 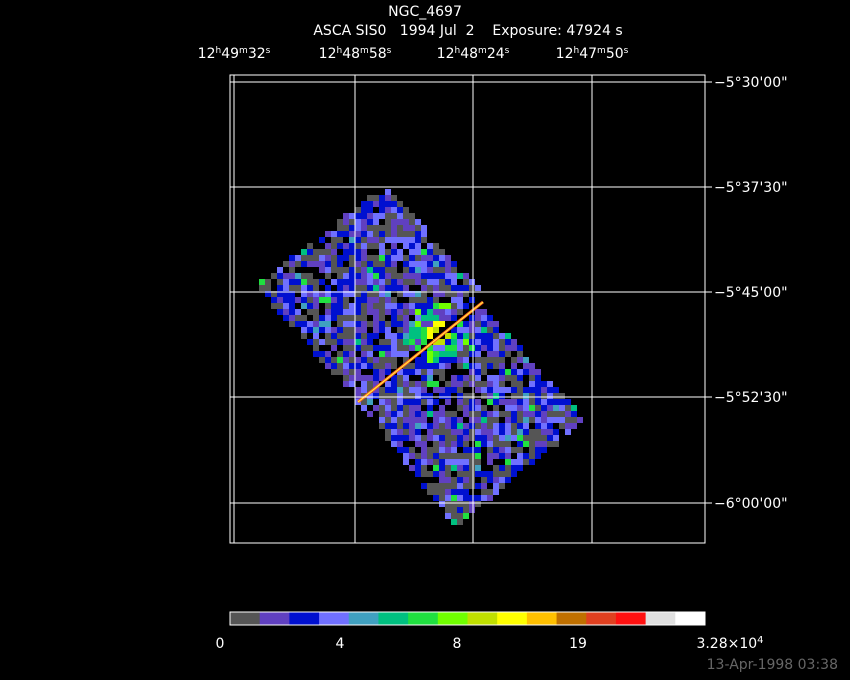 What do you see at coordinates (482, 51) in the screenshot?
I see `unit-sup: m` at bounding box center [482, 51].